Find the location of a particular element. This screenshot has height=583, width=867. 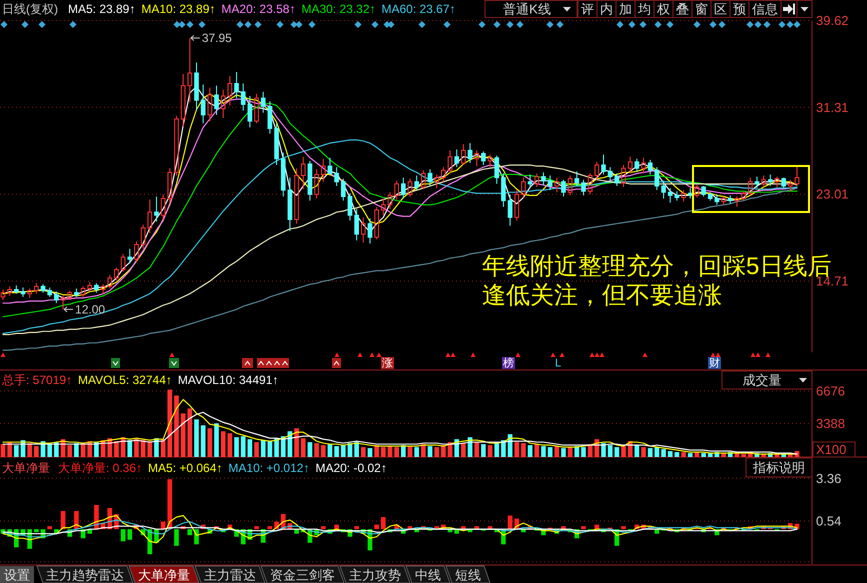

text: MA5: +0.064↑ is located at coordinates (185, 468).